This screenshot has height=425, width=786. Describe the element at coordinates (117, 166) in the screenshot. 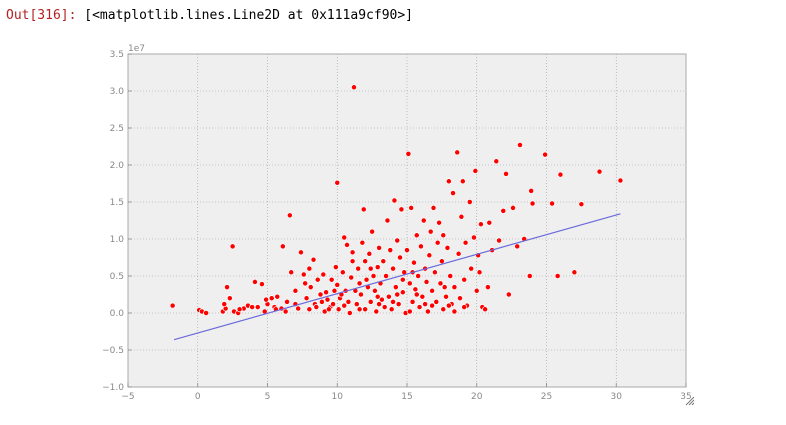

I see `y-tick-label: 2.0` at that location.